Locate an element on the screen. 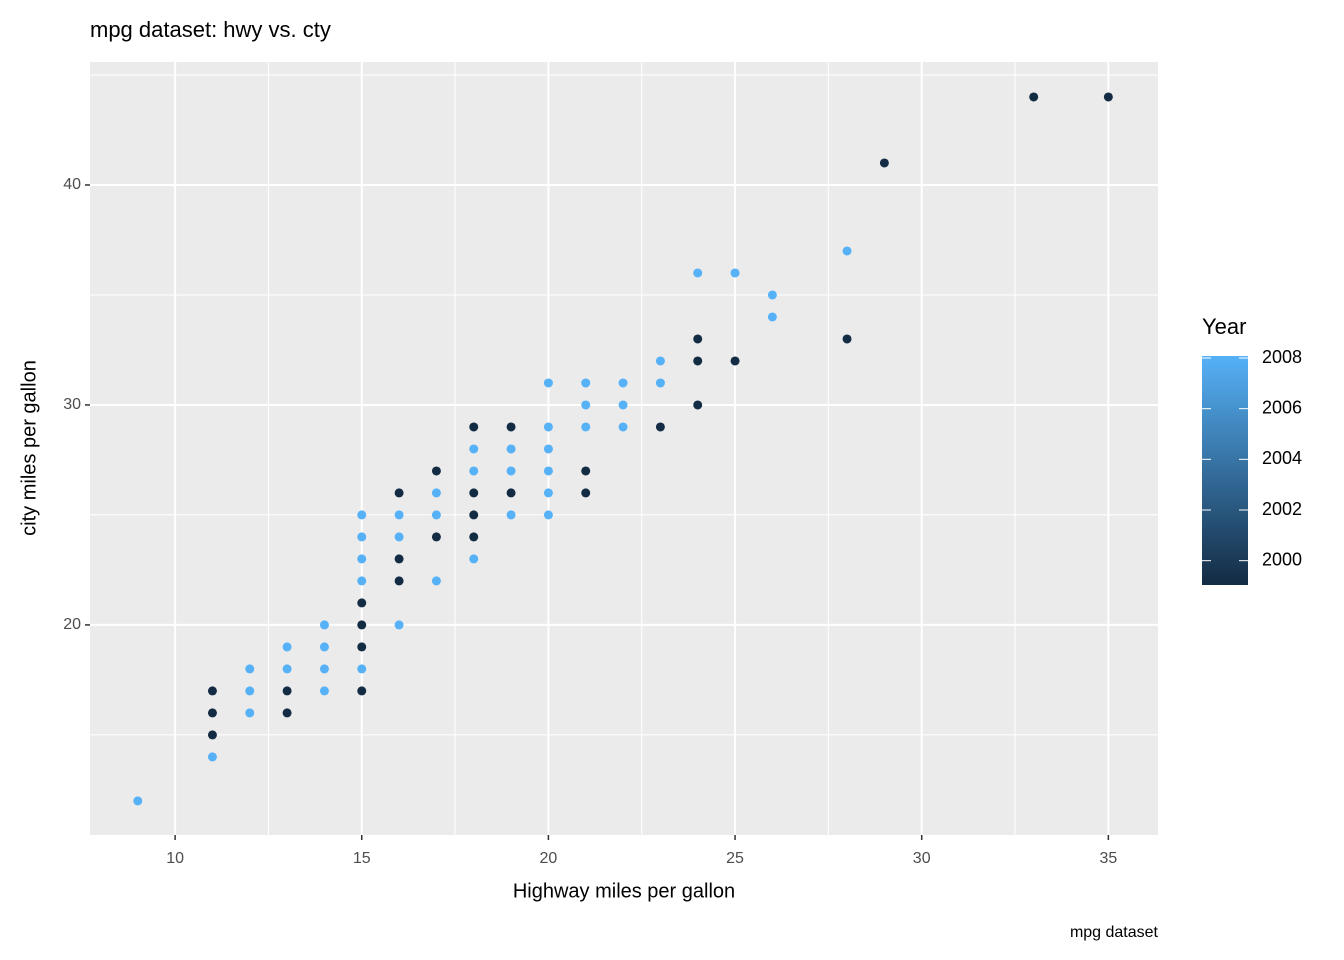 The height and width of the screenshot is (960, 1344). caption: mpg dataset is located at coordinates (1114, 932).